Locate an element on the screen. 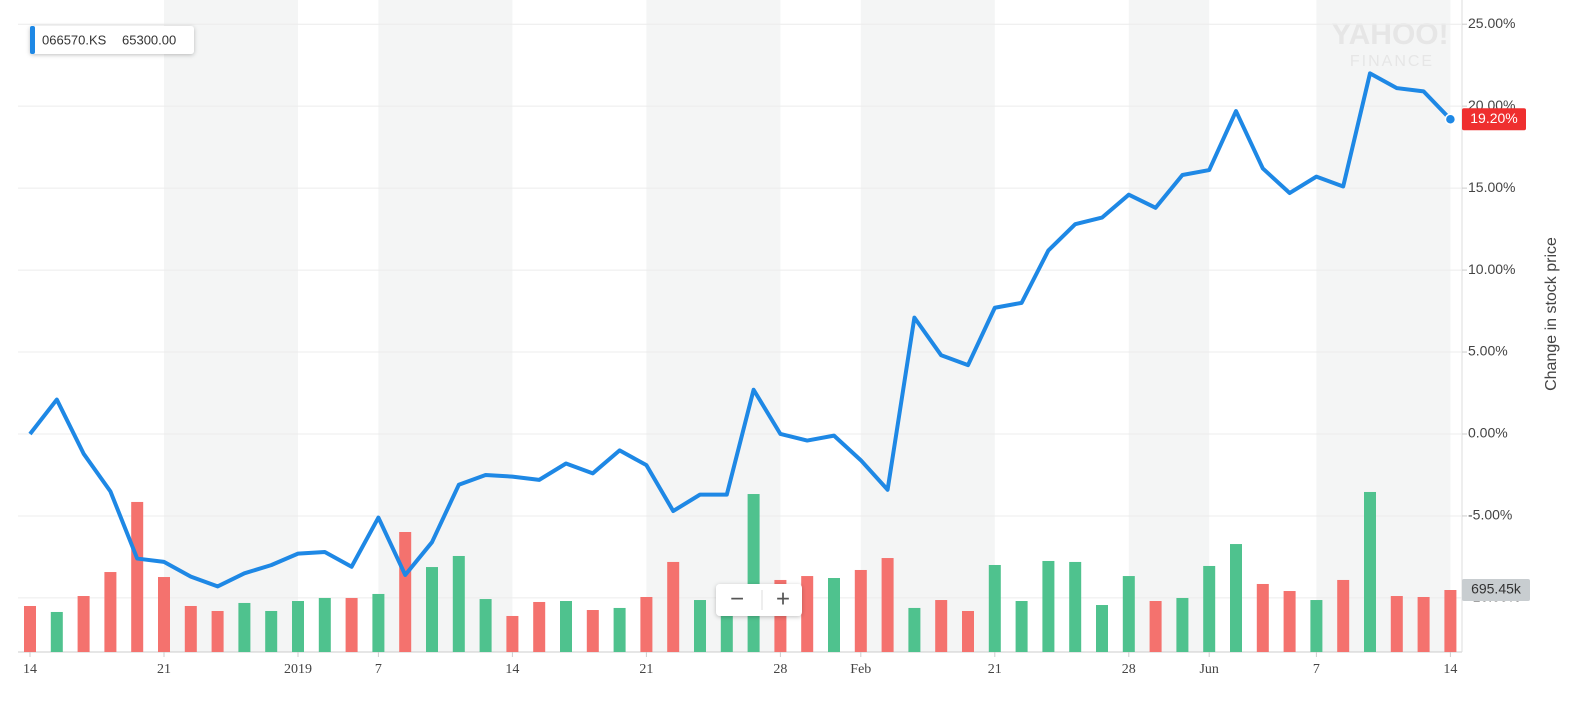  volume-label: 695.45k is located at coordinates (1496, 589).